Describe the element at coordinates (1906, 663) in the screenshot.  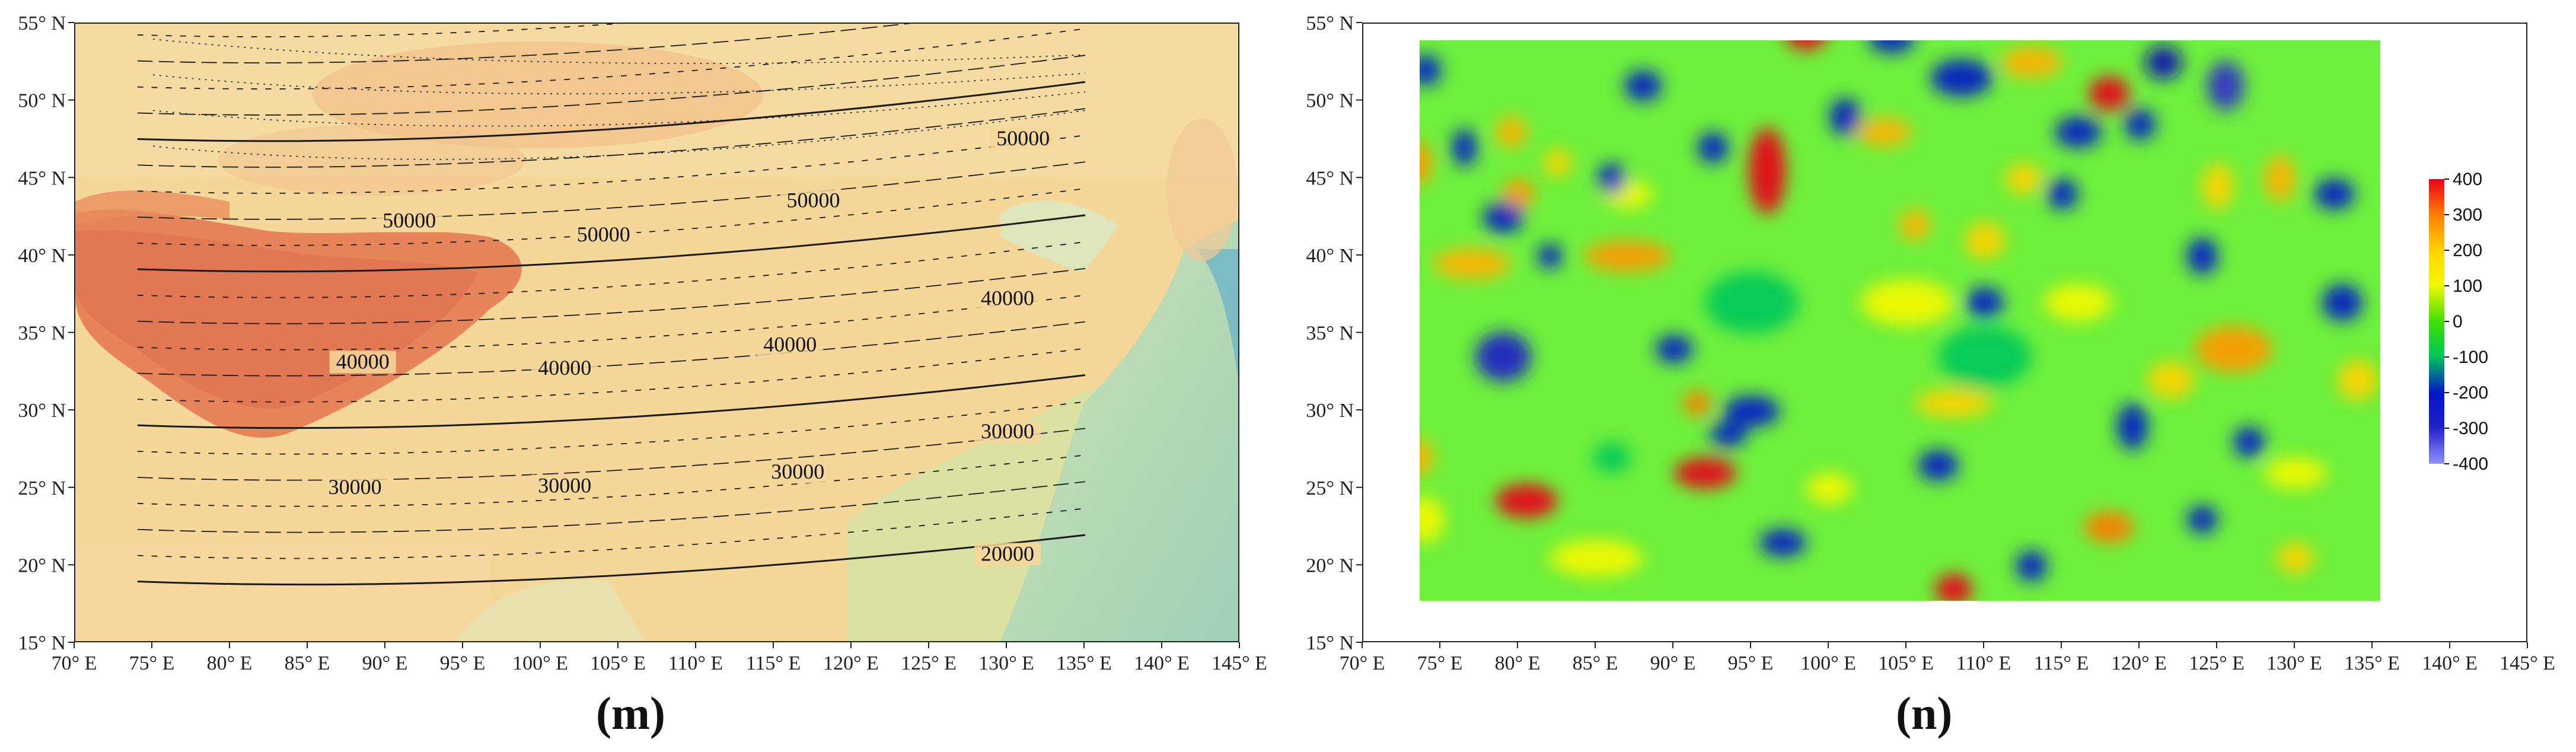
I see `x-tick-label: 105° E` at that location.